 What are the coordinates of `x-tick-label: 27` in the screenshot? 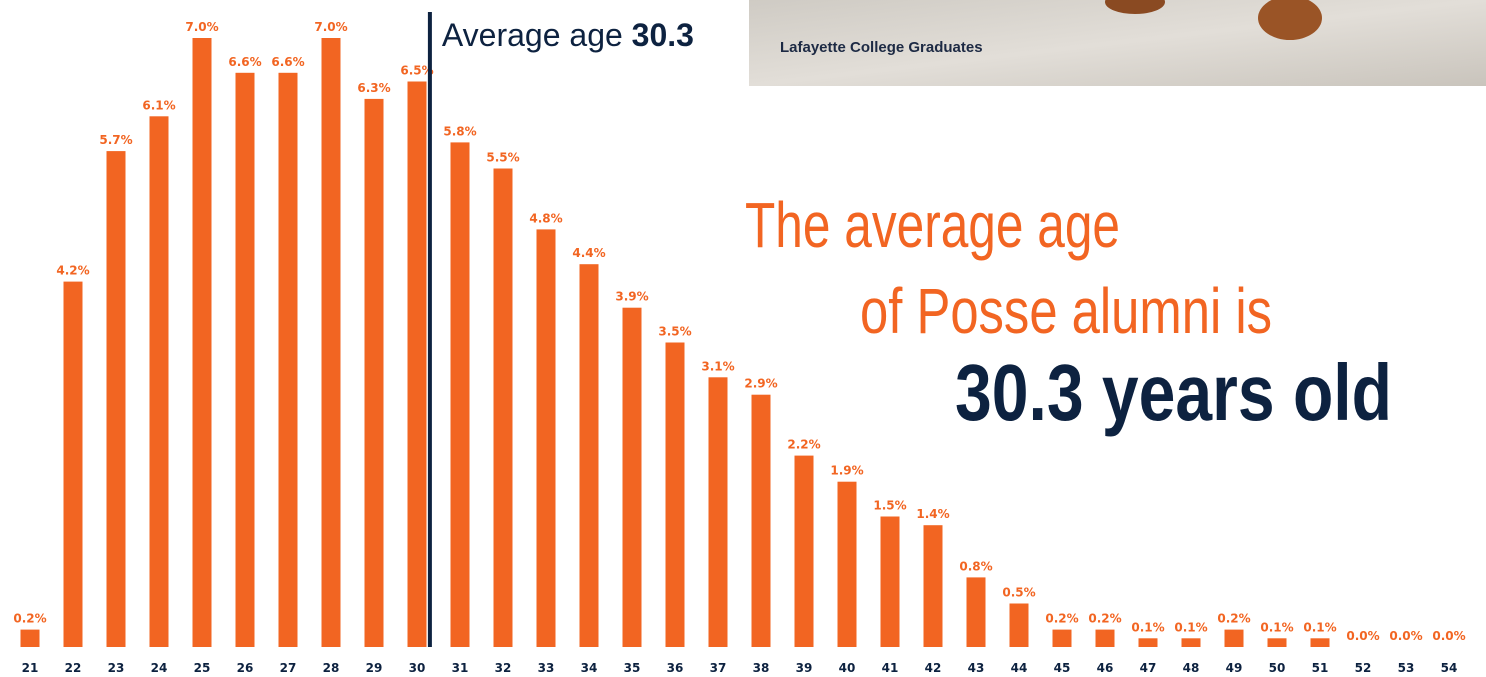 It's located at (288, 668).